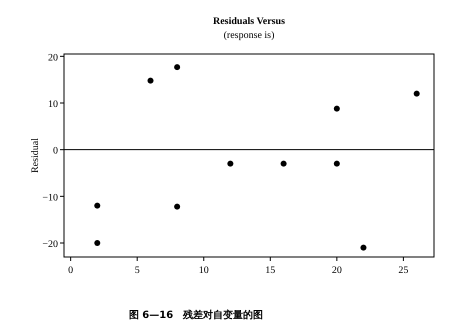  I want to click on y-tick-label: 20, so click(53, 58).